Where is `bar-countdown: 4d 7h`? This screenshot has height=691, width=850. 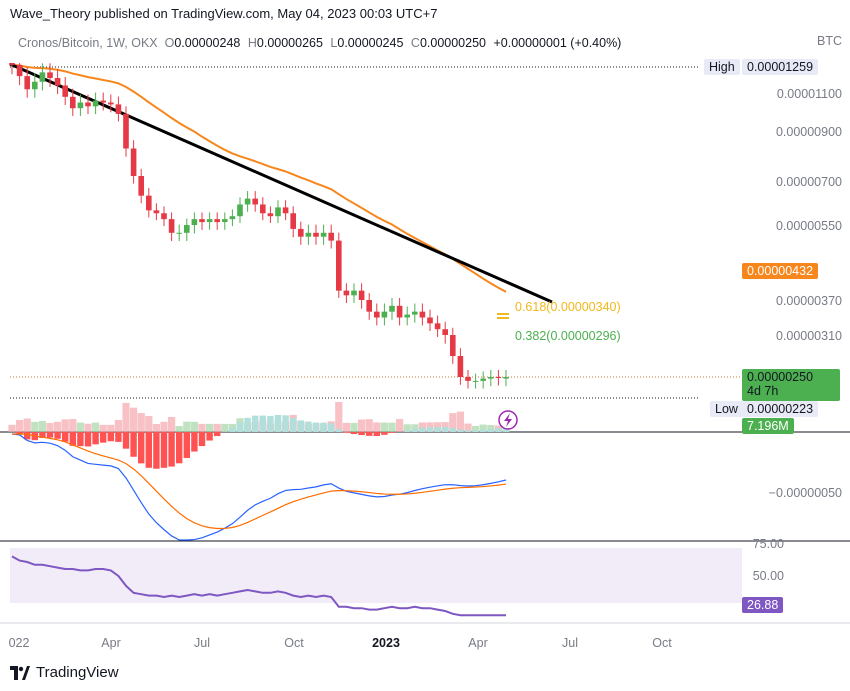 bar-countdown: 4d 7h is located at coordinates (763, 391).